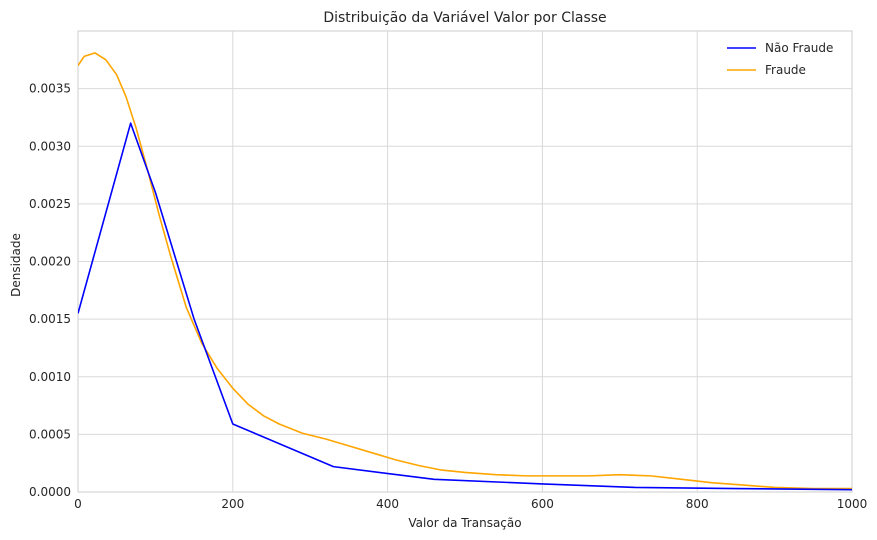  Describe the element at coordinates (232, 504) in the screenshot. I see `x-tick-label: 200` at that location.